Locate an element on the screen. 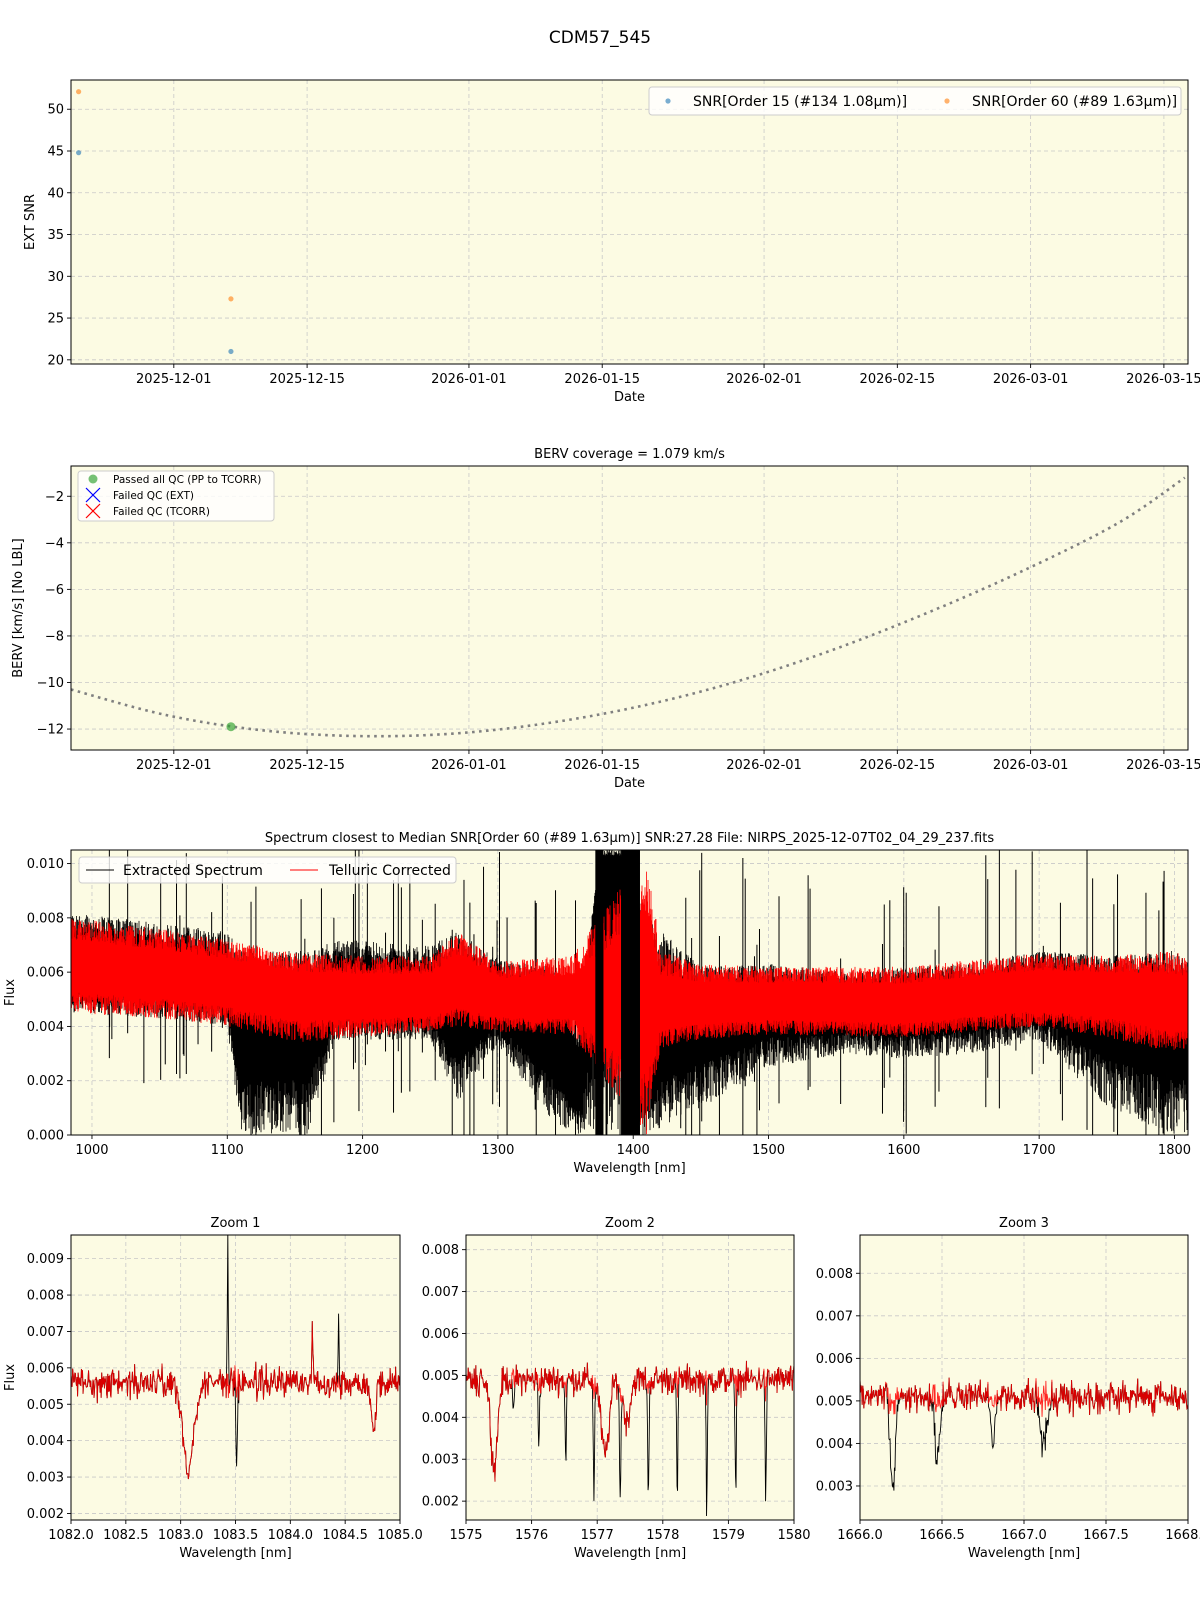 This screenshot has height=1600, width=1200. x-tick-label: 1082.0 is located at coordinates (71, 1535).